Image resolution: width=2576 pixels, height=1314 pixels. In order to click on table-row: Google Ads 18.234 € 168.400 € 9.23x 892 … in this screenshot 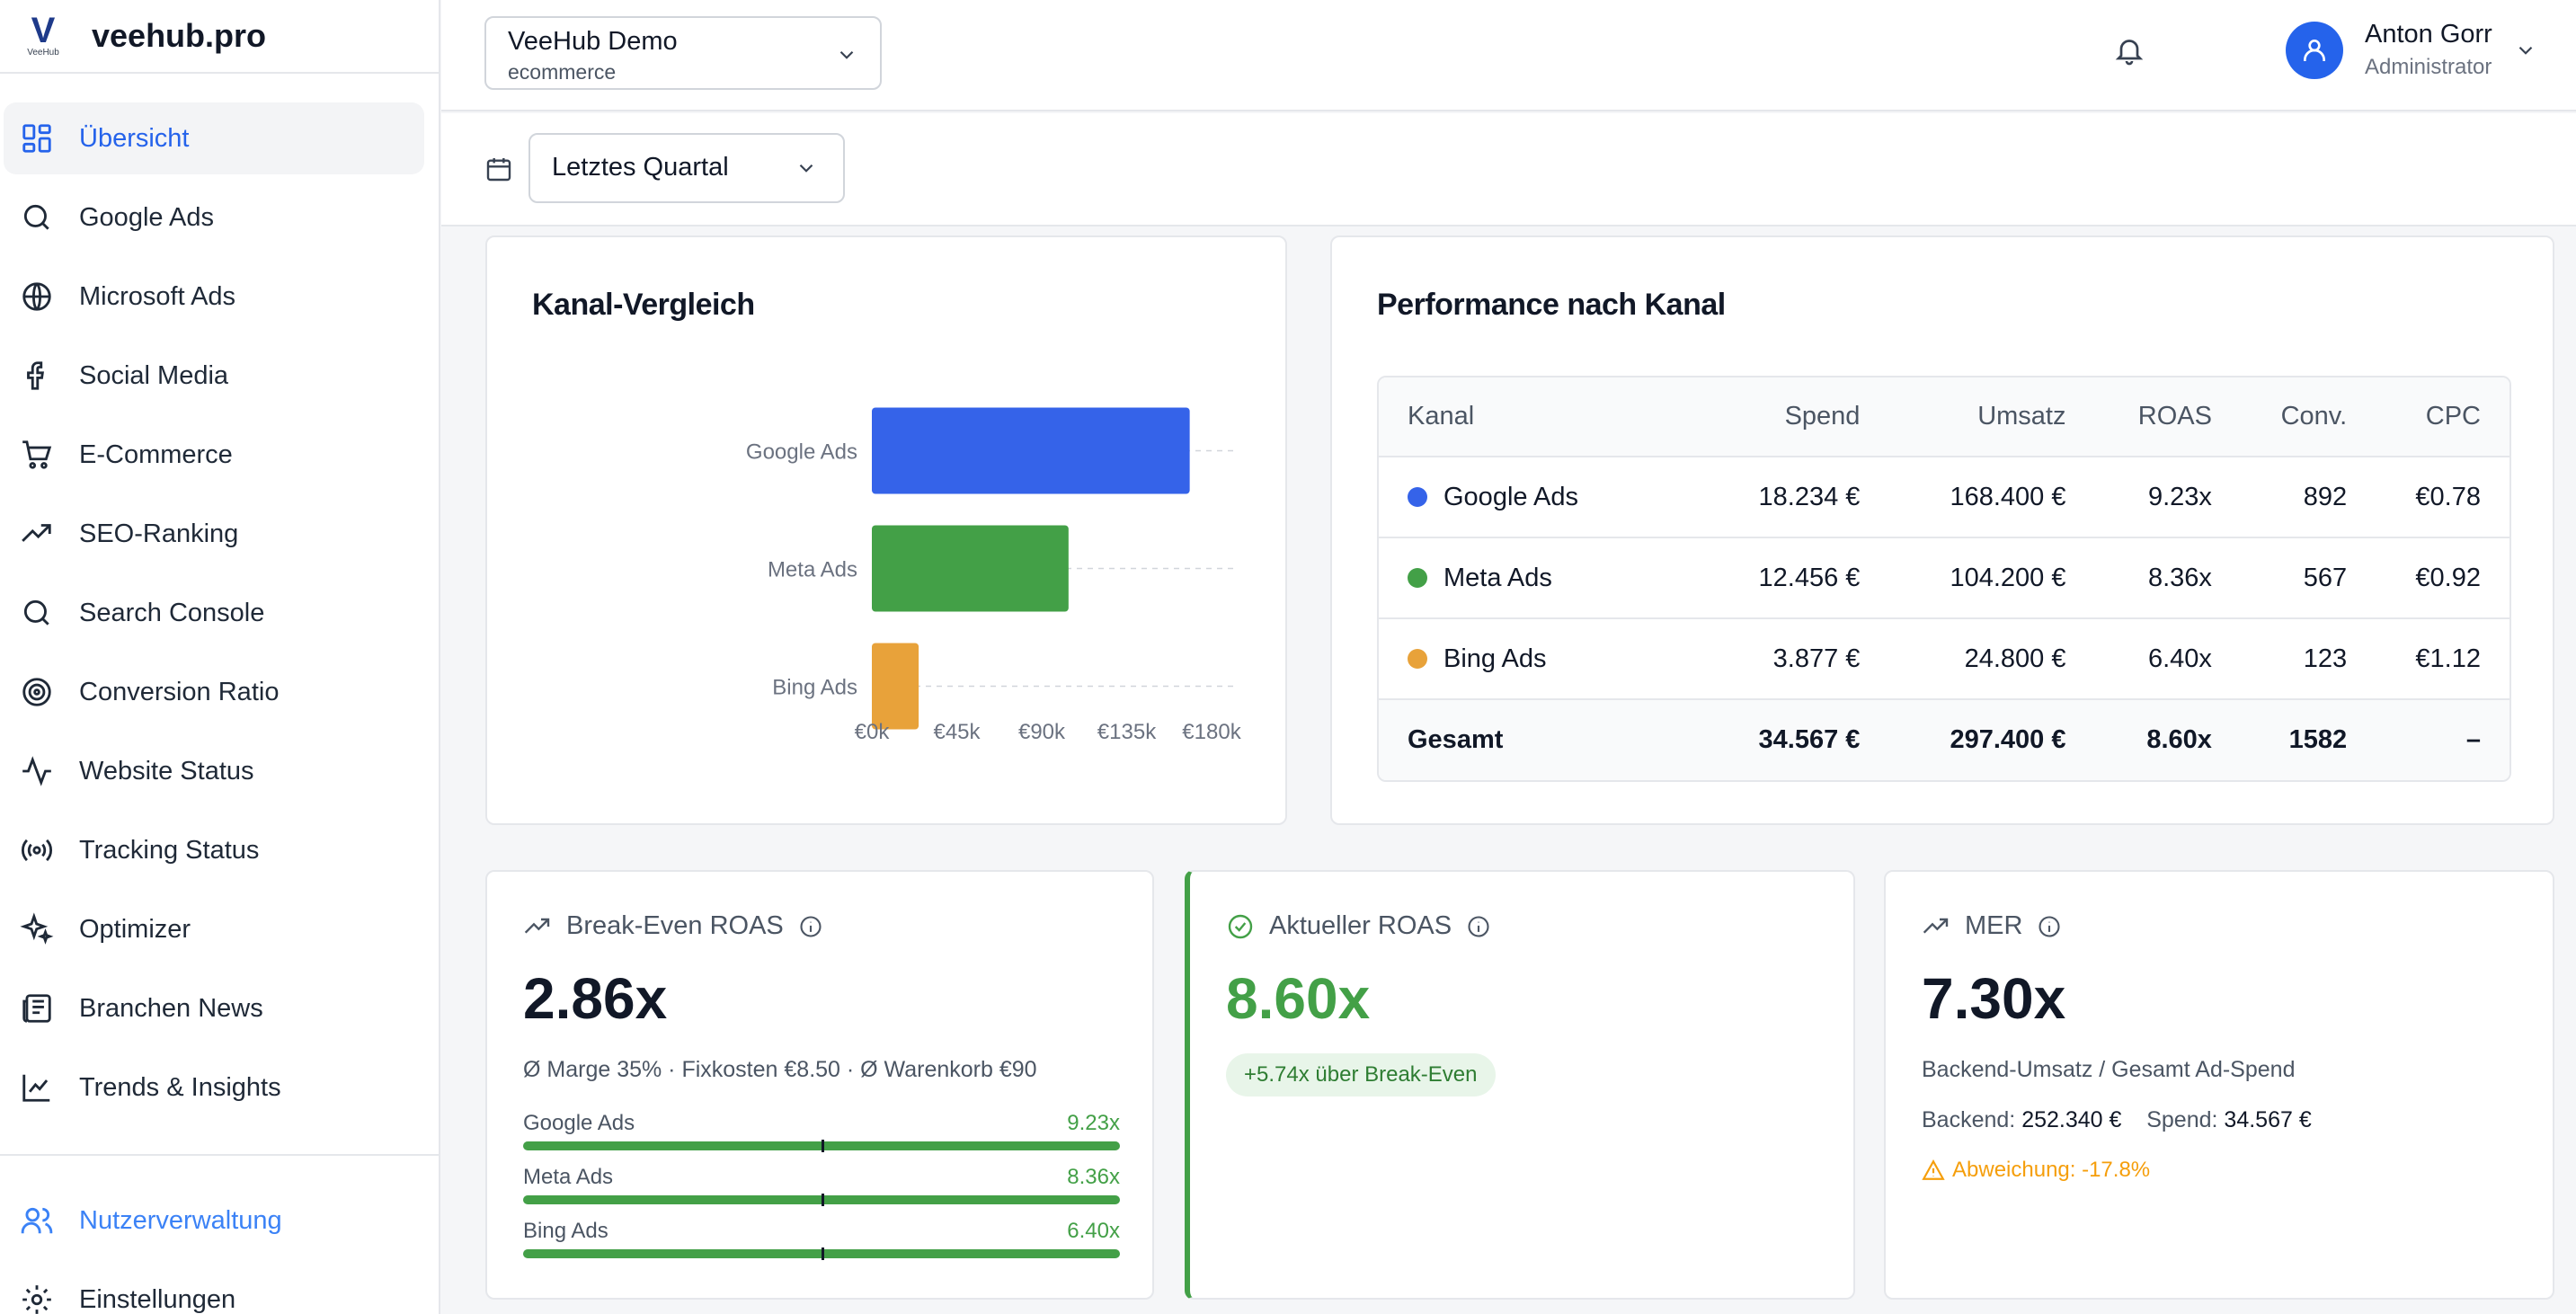, I will do `click(1944, 498)`.